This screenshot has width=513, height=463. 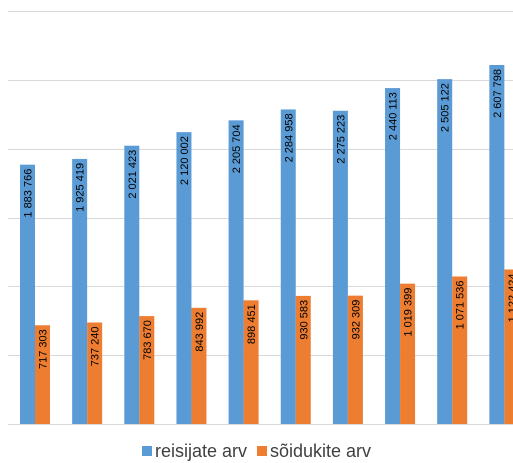 What do you see at coordinates (200, 332) in the screenshot?
I see `data-label-series-2-4: 843 992` at bounding box center [200, 332].